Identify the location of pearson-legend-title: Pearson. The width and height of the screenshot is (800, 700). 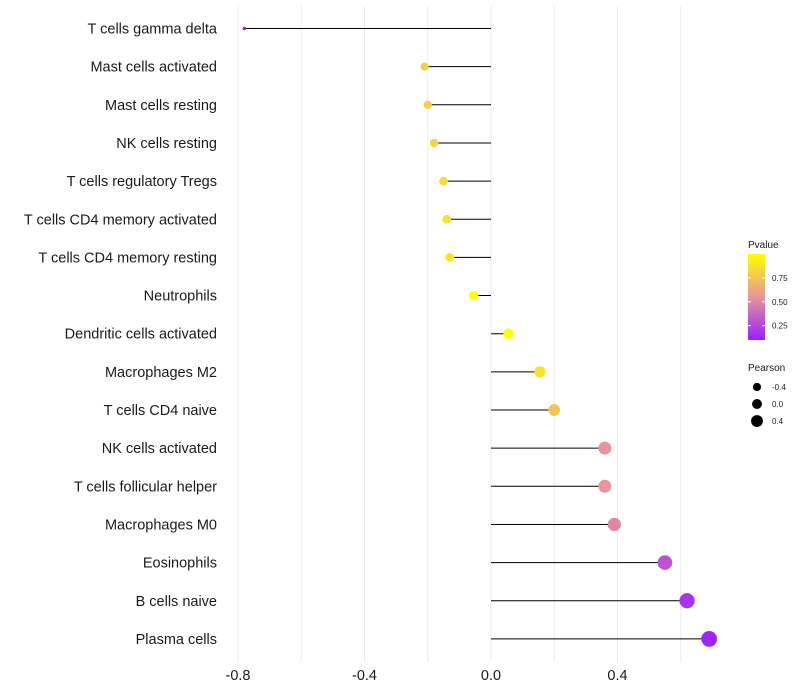
(766, 368).